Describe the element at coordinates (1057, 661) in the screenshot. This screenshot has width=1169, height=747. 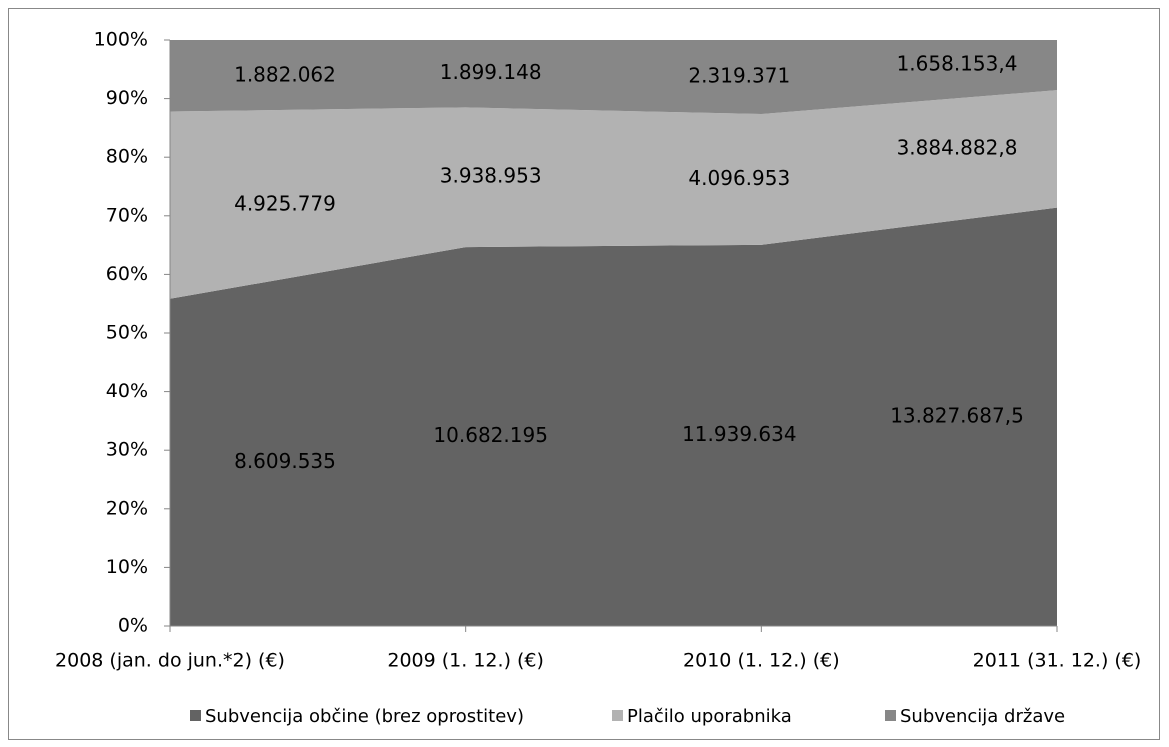
I see `x-tick-label: 2011 (31. 12.) (€)` at that location.